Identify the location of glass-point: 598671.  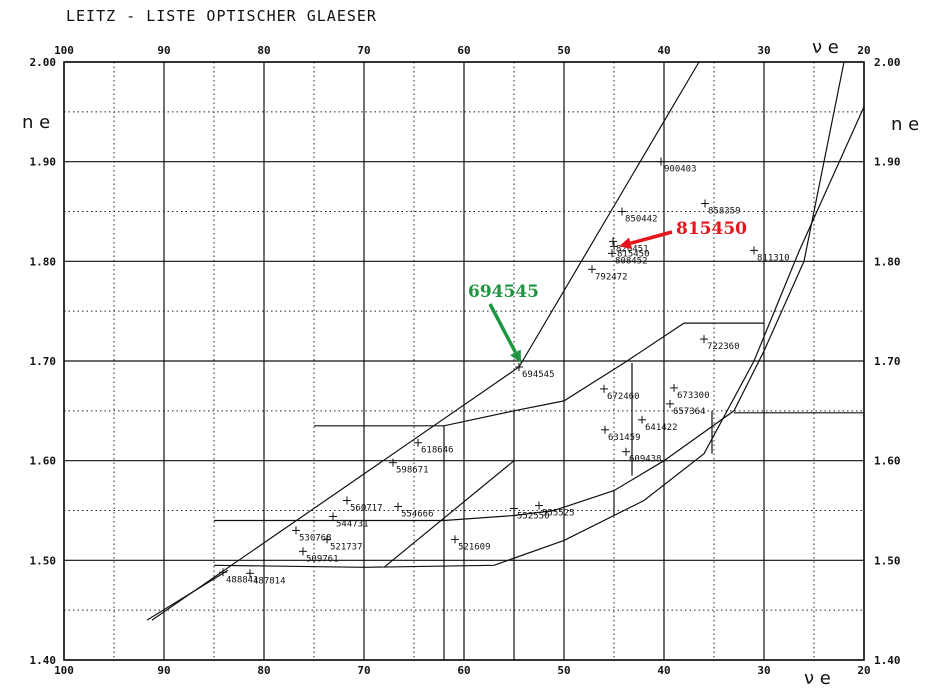
(409, 467).